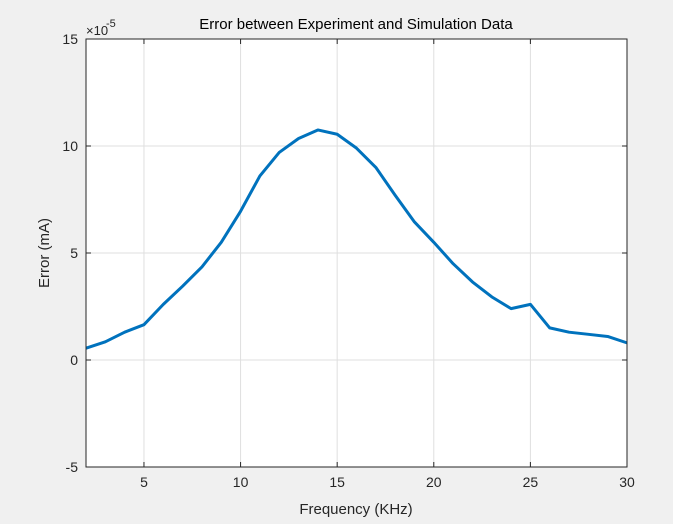  What do you see at coordinates (70, 146) in the screenshot?
I see `y-tick-label: 10` at bounding box center [70, 146].